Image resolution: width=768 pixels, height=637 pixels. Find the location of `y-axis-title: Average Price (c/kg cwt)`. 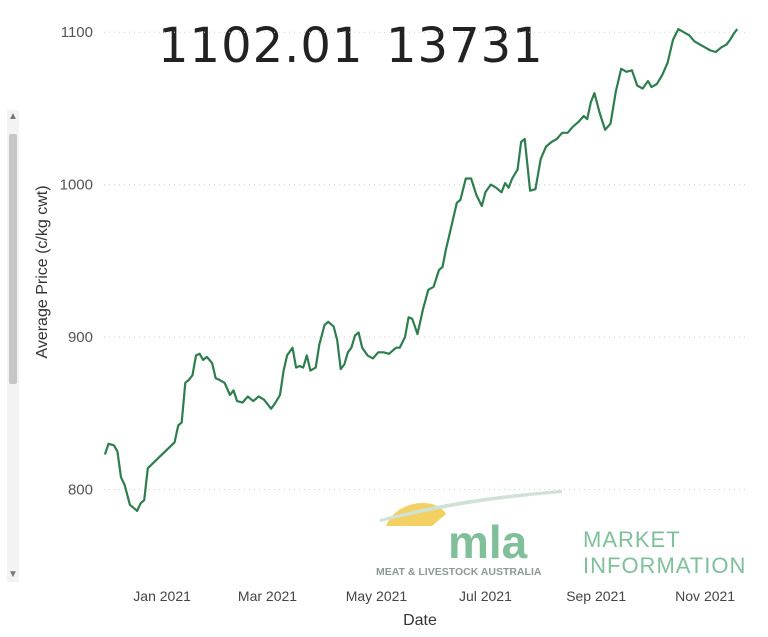

y-axis-title: Average Price (c/kg cwt) is located at coordinates (42, 271).